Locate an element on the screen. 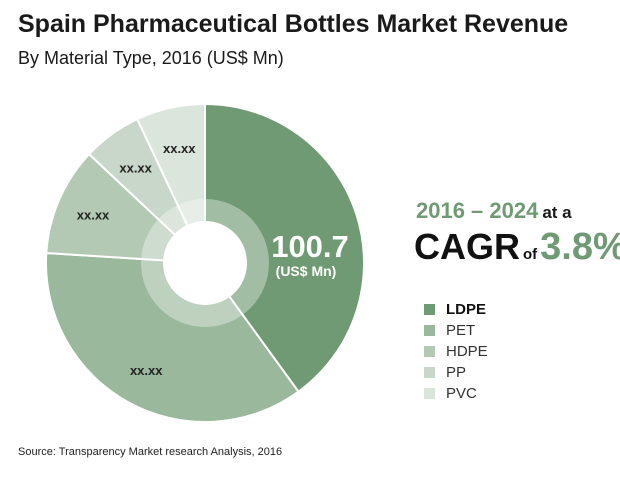 The width and height of the screenshot is (620, 479). legend-item-pet: PET is located at coordinates (456, 330).